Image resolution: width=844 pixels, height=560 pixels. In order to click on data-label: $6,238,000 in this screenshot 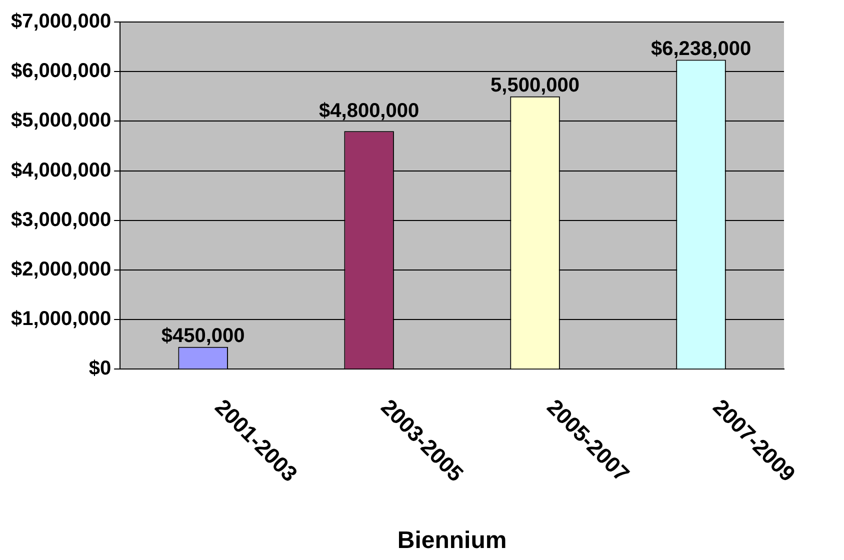, I will do `click(701, 49)`.